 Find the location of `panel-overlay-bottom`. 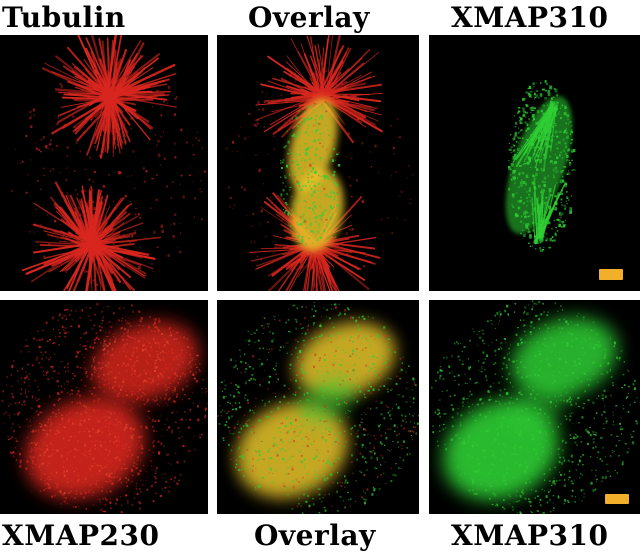

panel-overlay-bottom is located at coordinates (318, 407).